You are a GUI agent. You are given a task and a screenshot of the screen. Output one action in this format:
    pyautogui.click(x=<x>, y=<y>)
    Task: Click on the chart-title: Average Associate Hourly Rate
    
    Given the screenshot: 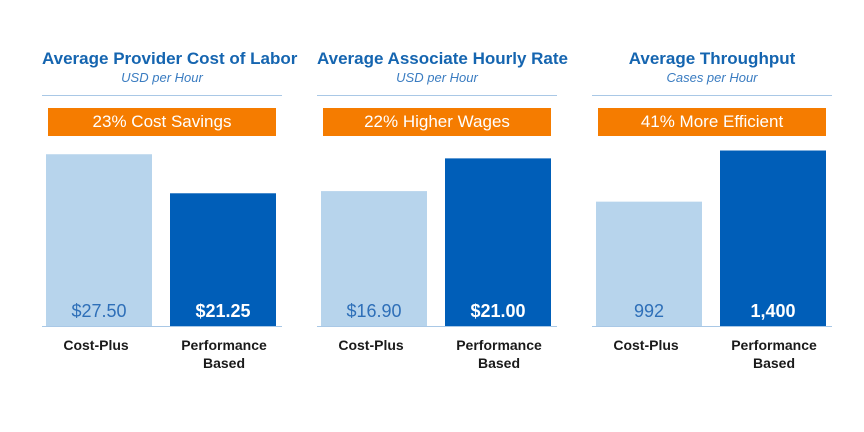 What is the action you would take?
    pyautogui.click(x=443, y=58)
    